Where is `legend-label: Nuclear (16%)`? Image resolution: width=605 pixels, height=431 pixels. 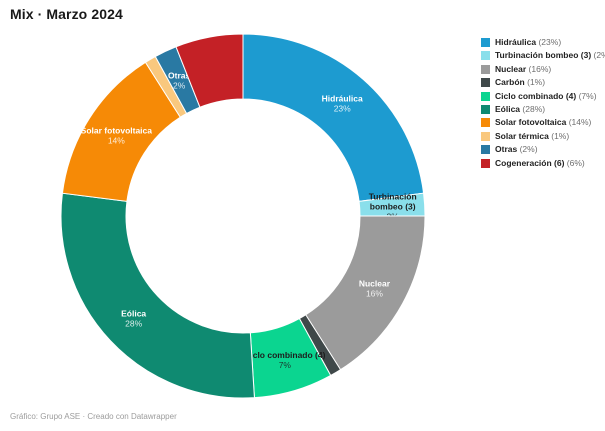
legend-label: Nuclear (16%) is located at coordinates (523, 68).